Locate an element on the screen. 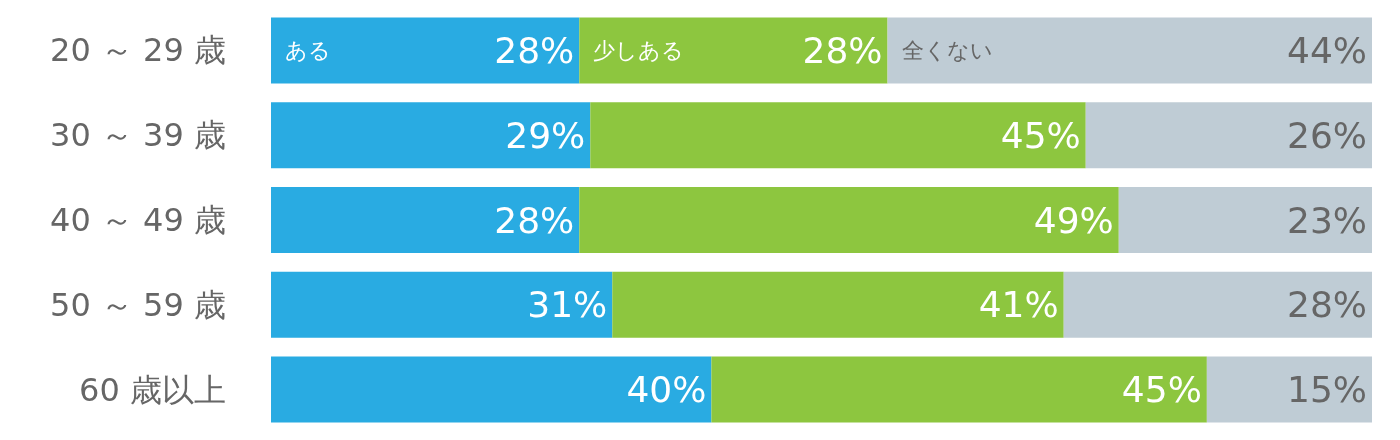 Image resolution: width=1400 pixels, height=440 pixels. data-label: 49% is located at coordinates (1073, 220).